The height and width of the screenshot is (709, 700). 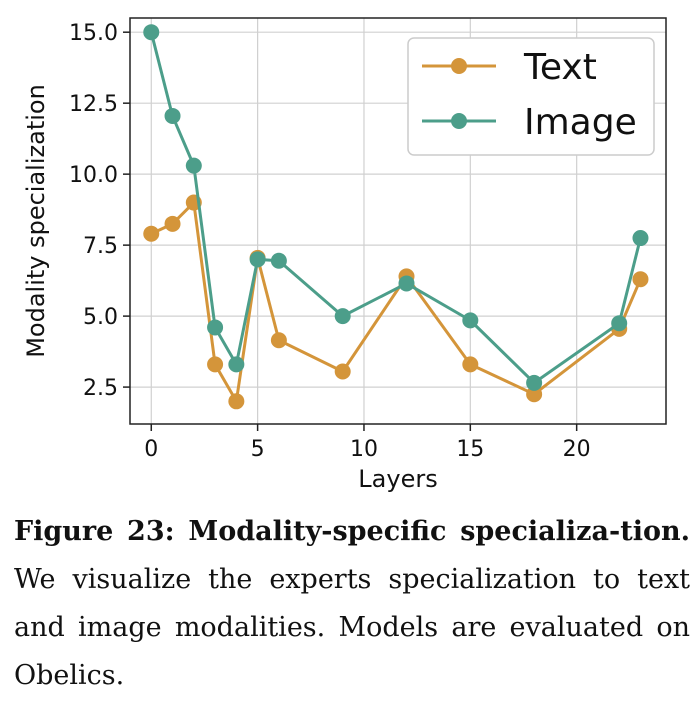 What do you see at coordinates (151, 449) in the screenshot?
I see `x-tick-label: 0` at bounding box center [151, 449].